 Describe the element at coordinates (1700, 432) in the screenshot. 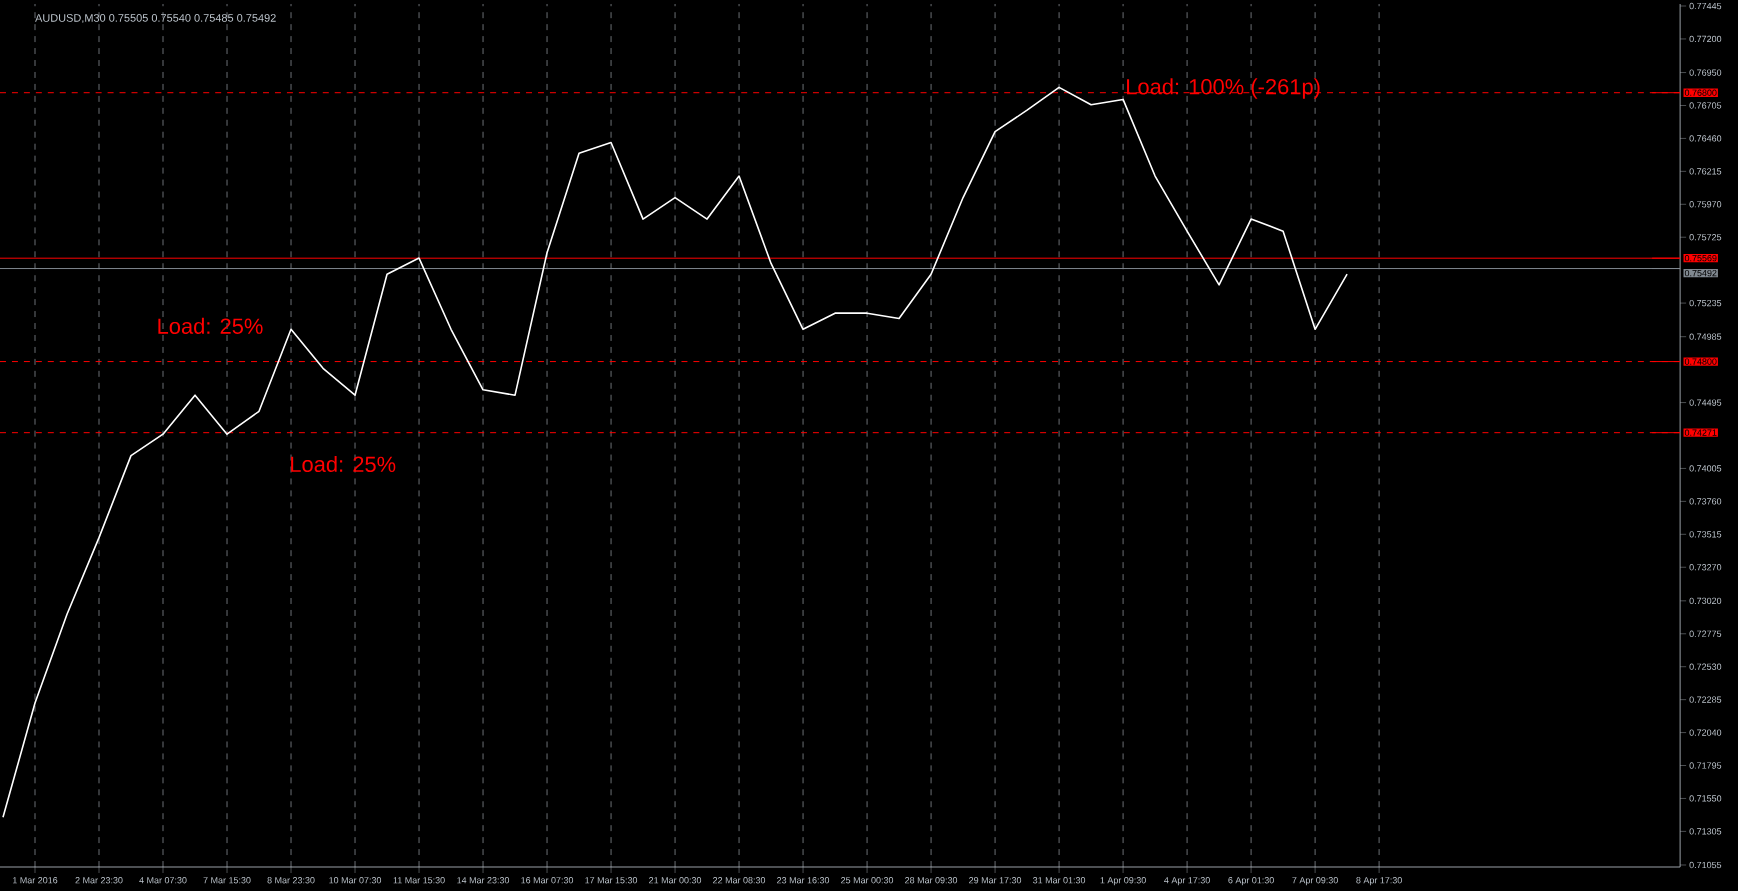

I see `ref-line-label: 0.74271` at that location.